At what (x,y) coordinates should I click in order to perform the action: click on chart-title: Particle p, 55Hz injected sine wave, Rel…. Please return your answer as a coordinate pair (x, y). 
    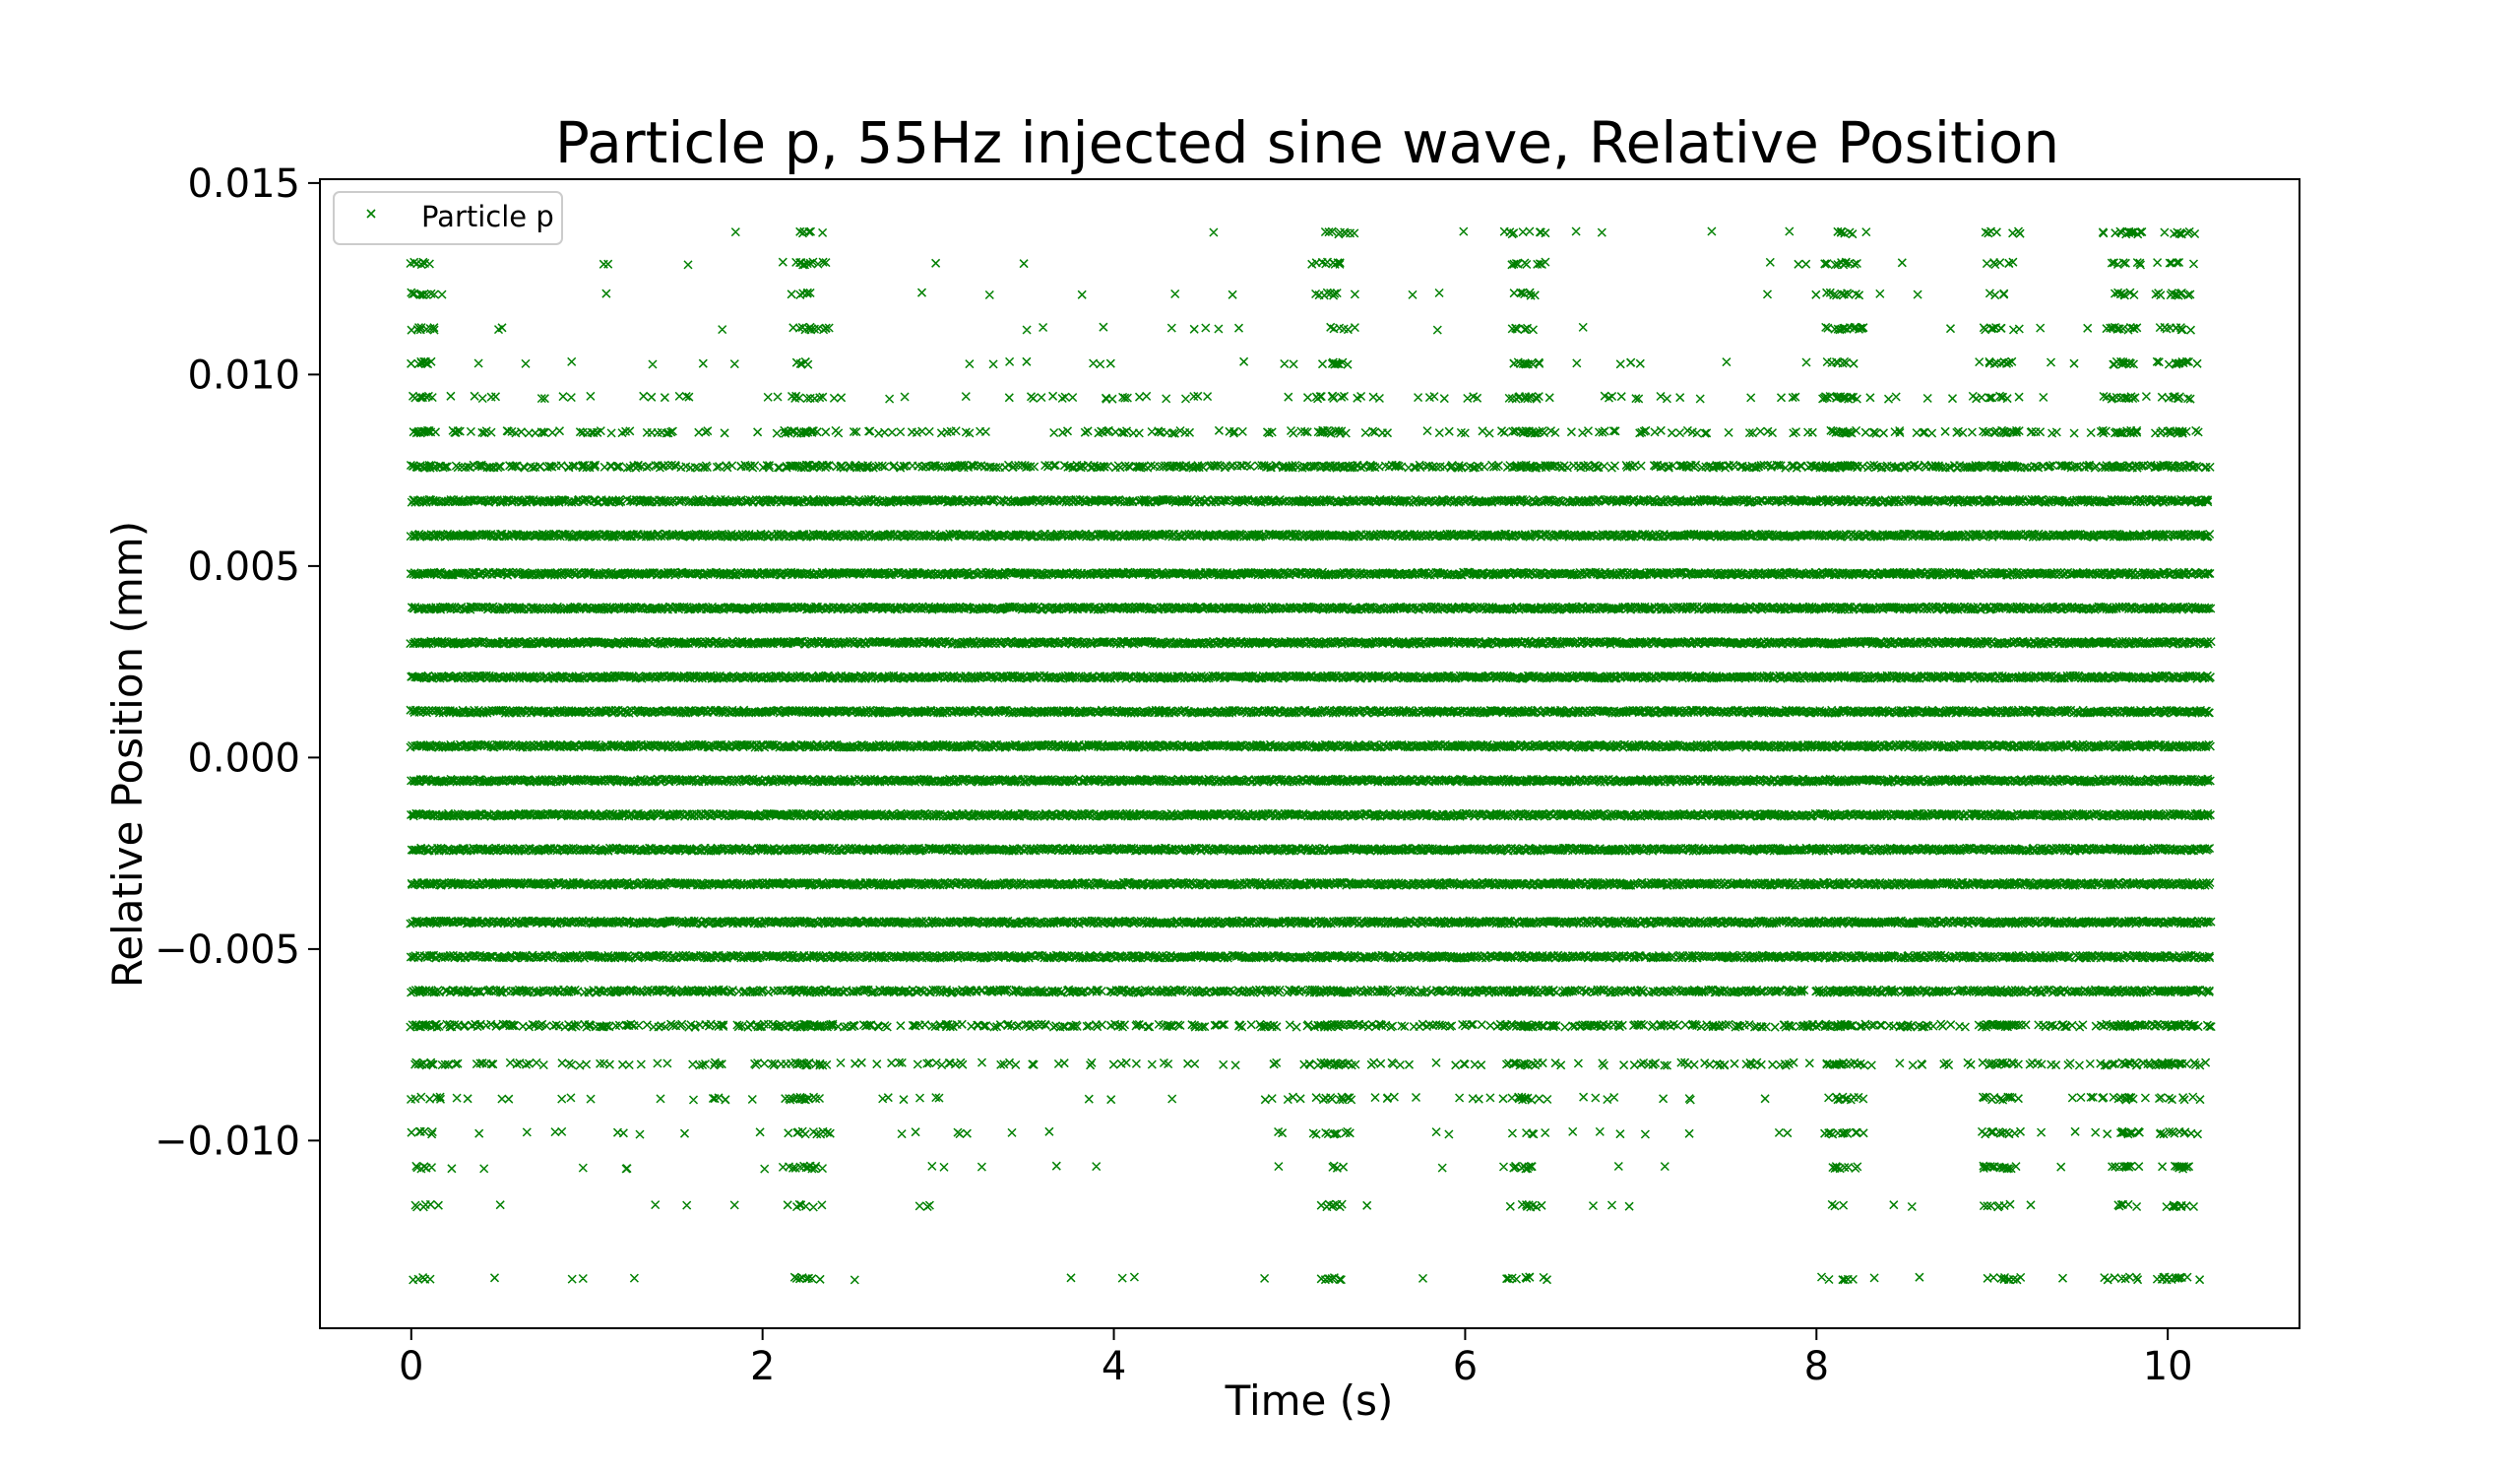
    Looking at the image, I should click on (1307, 142).